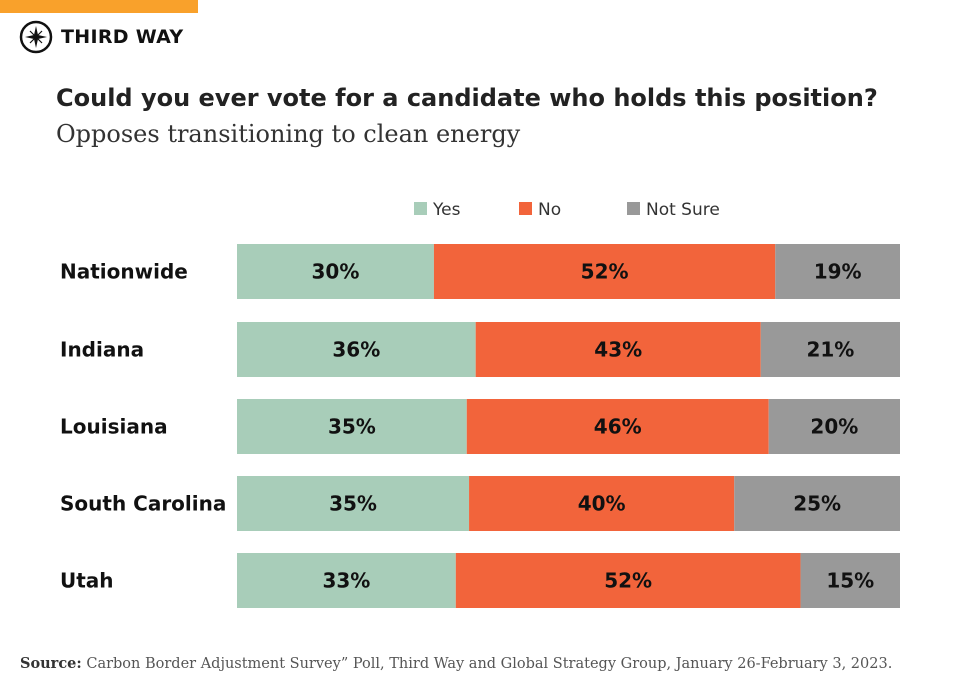 This screenshot has height=697, width=960. I want to click on data-label: 36%, so click(356, 350).